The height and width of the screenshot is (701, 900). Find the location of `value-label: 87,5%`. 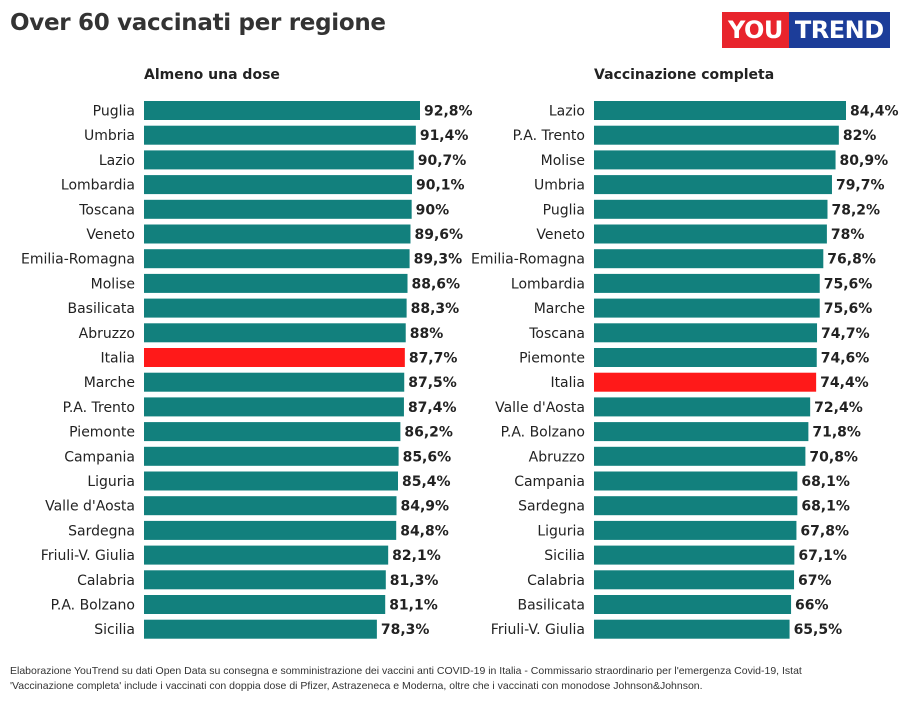

value-label: 87,5% is located at coordinates (432, 383).